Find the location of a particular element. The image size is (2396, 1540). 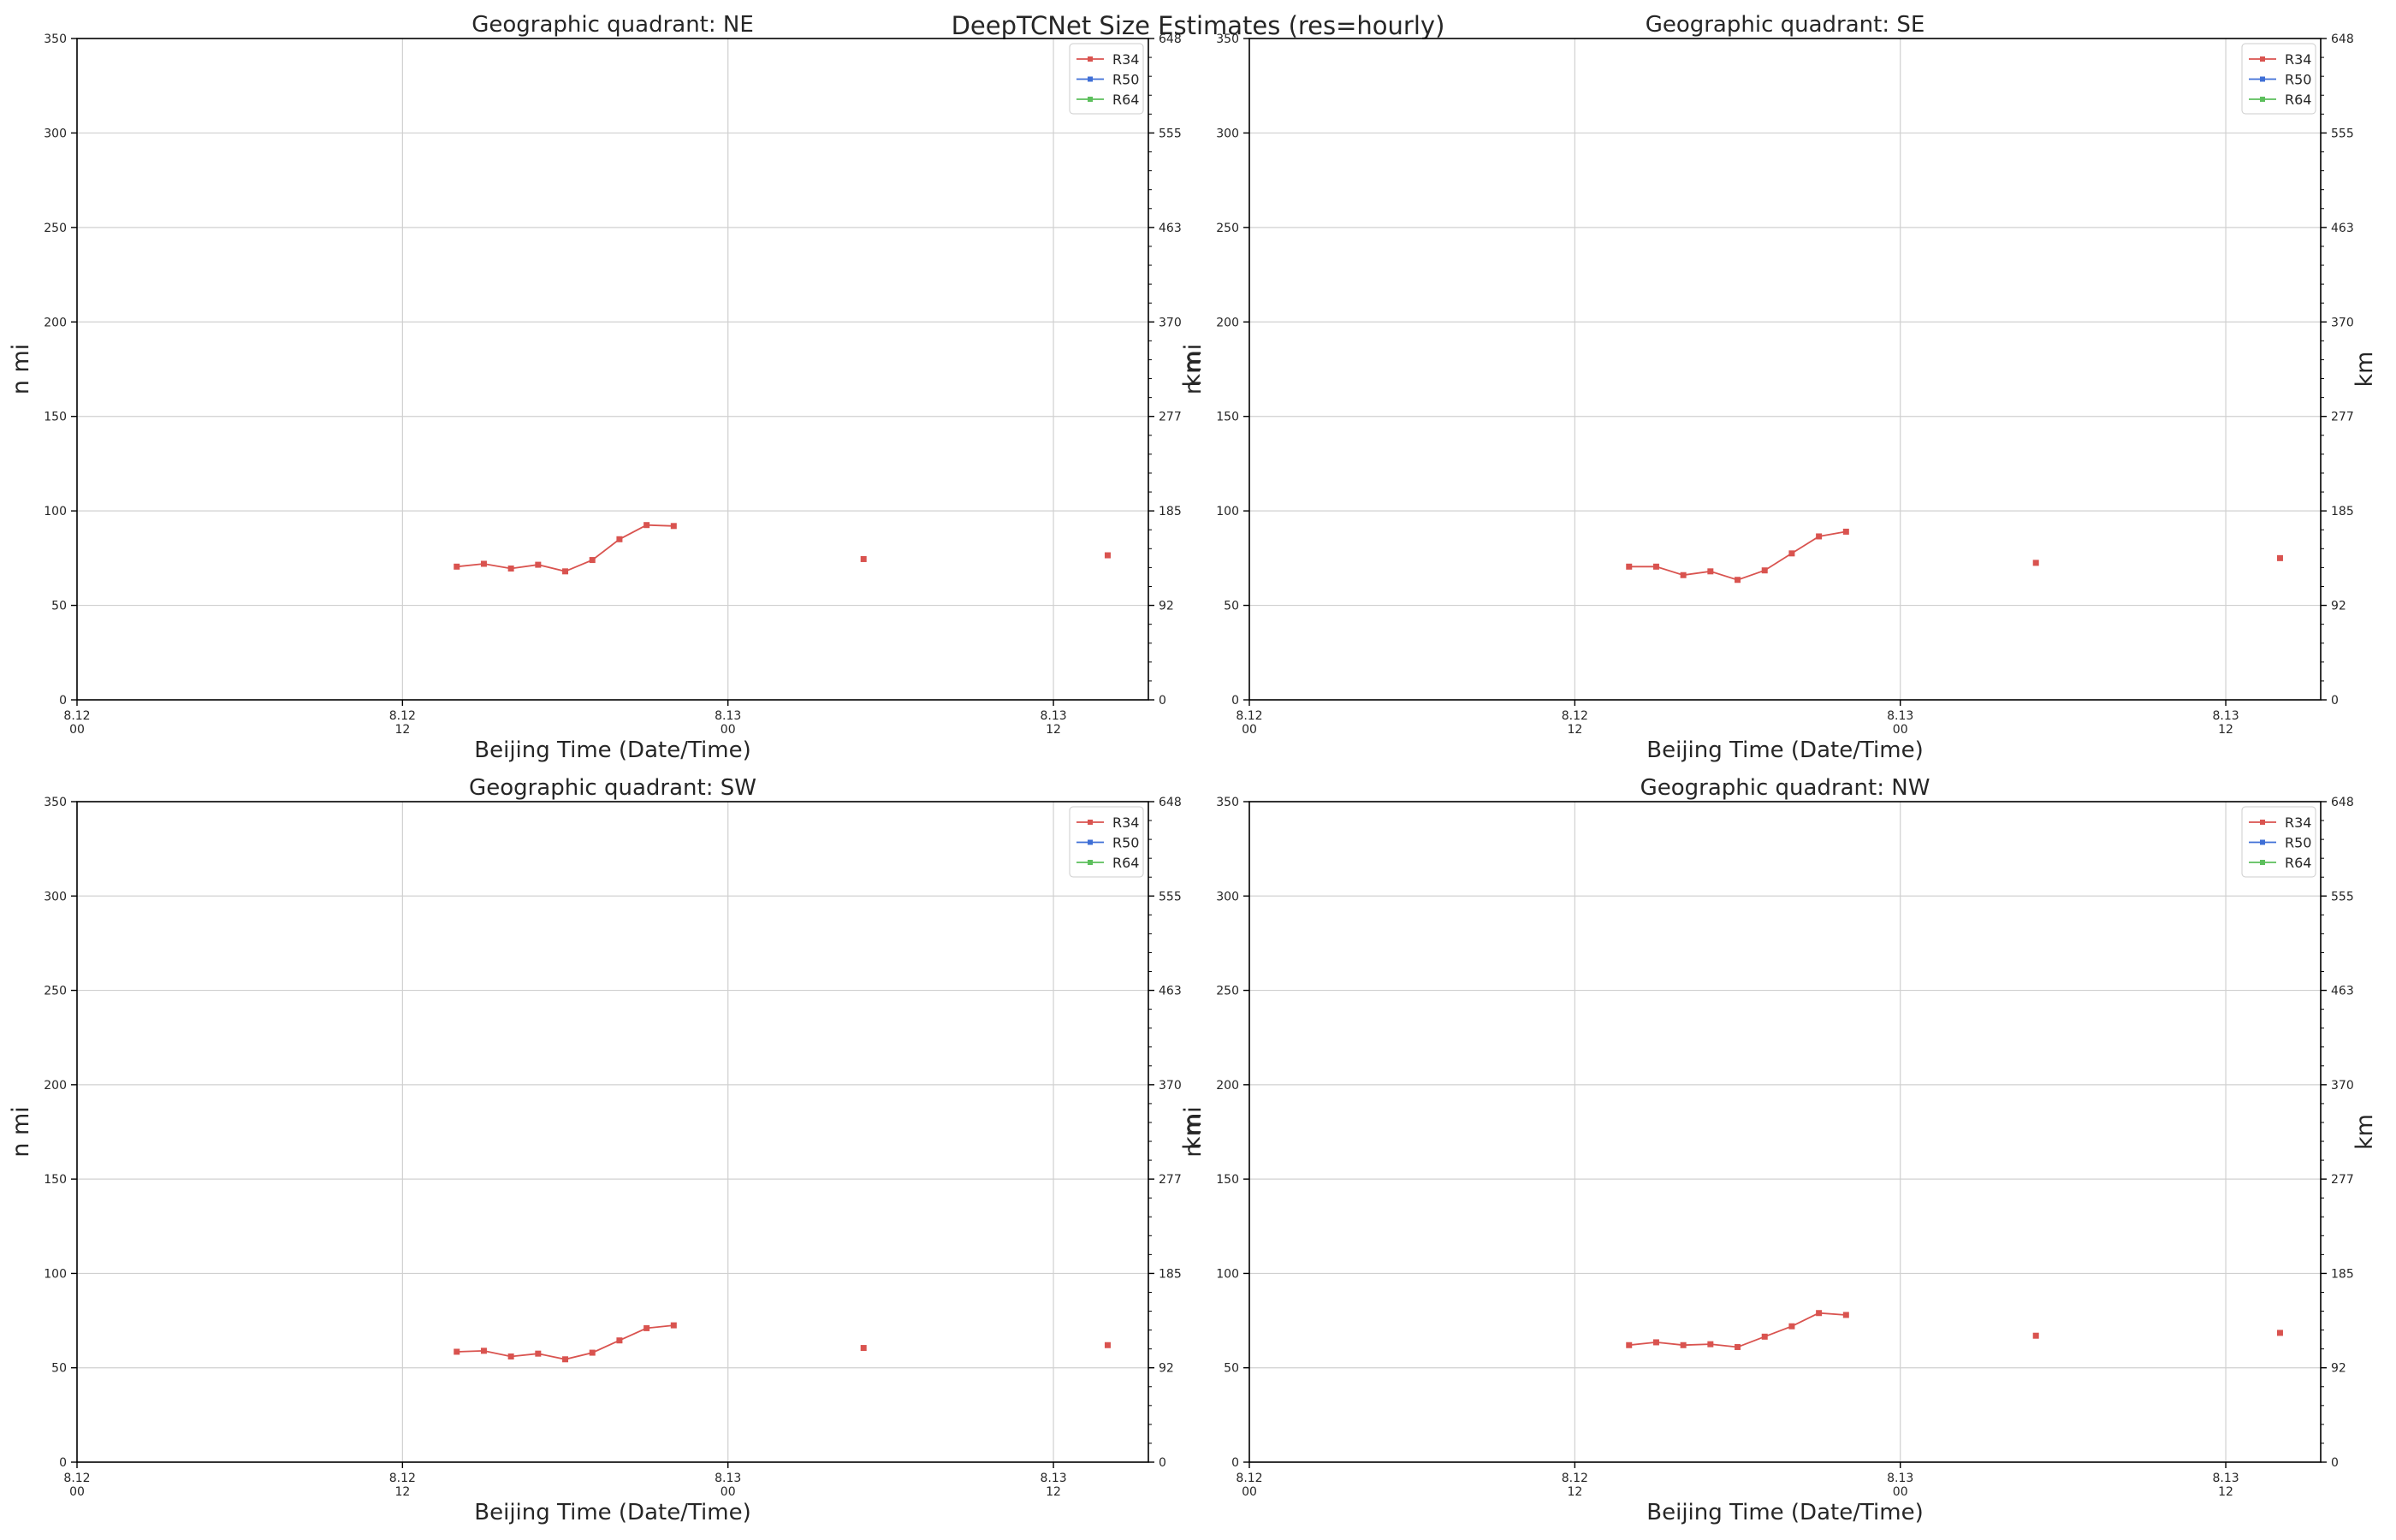

panel-title: Geographic quadrant: NE is located at coordinates (612, 25).